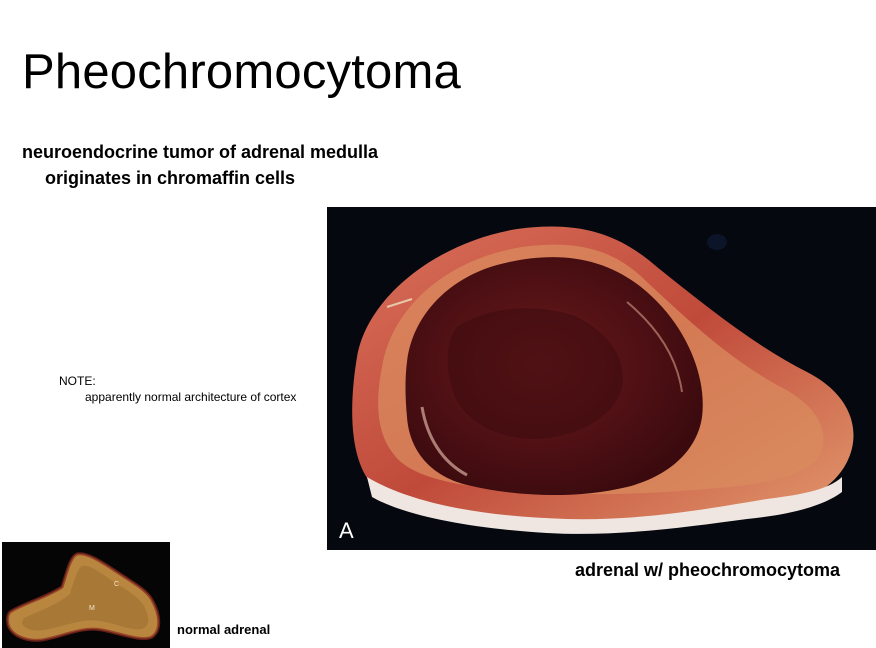 This screenshot has height=648, width=876. What do you see at coordinates (241, 72) in the screenshot?
I see `slide-title: Pheochromocytoma` at bounding box center [241, 72].